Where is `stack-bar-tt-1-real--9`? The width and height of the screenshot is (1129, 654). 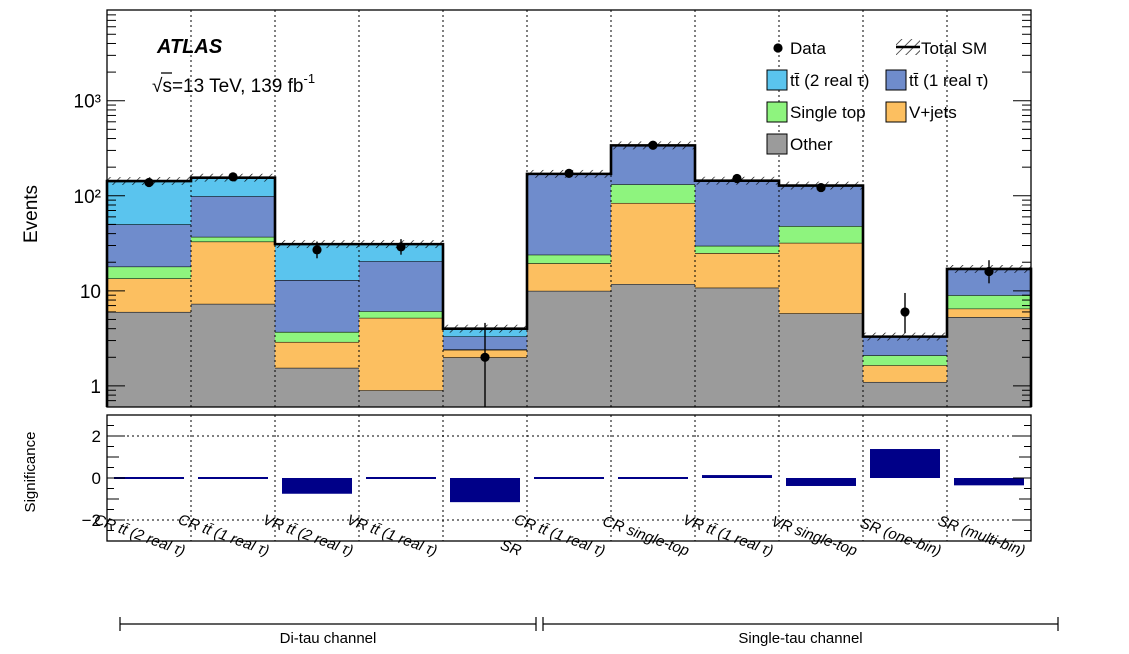
stack-bar-tt-1-real--9 is located at coordinates (905, 346).